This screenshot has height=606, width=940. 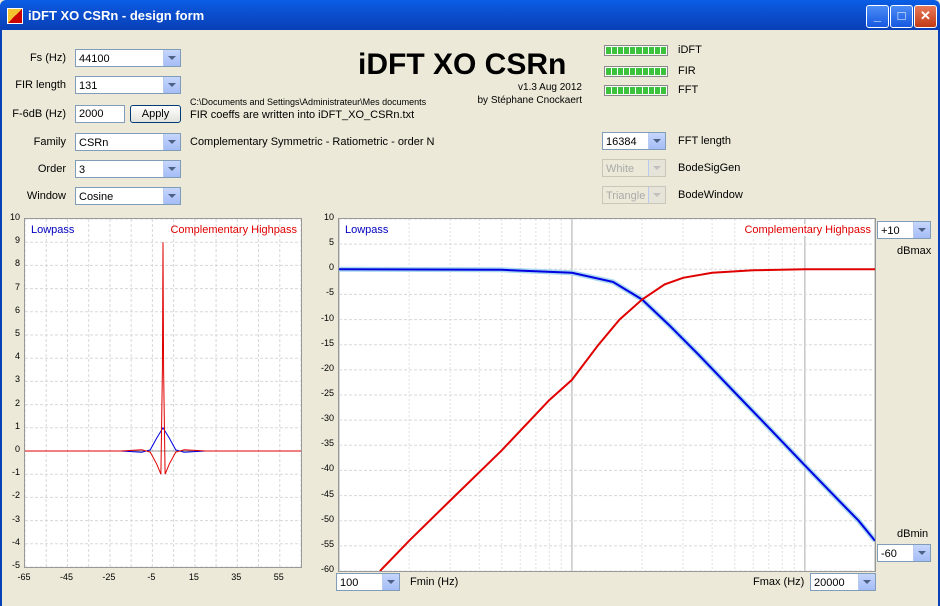 I want to click on fmax-value: 20000, so click(x=829, y=583).